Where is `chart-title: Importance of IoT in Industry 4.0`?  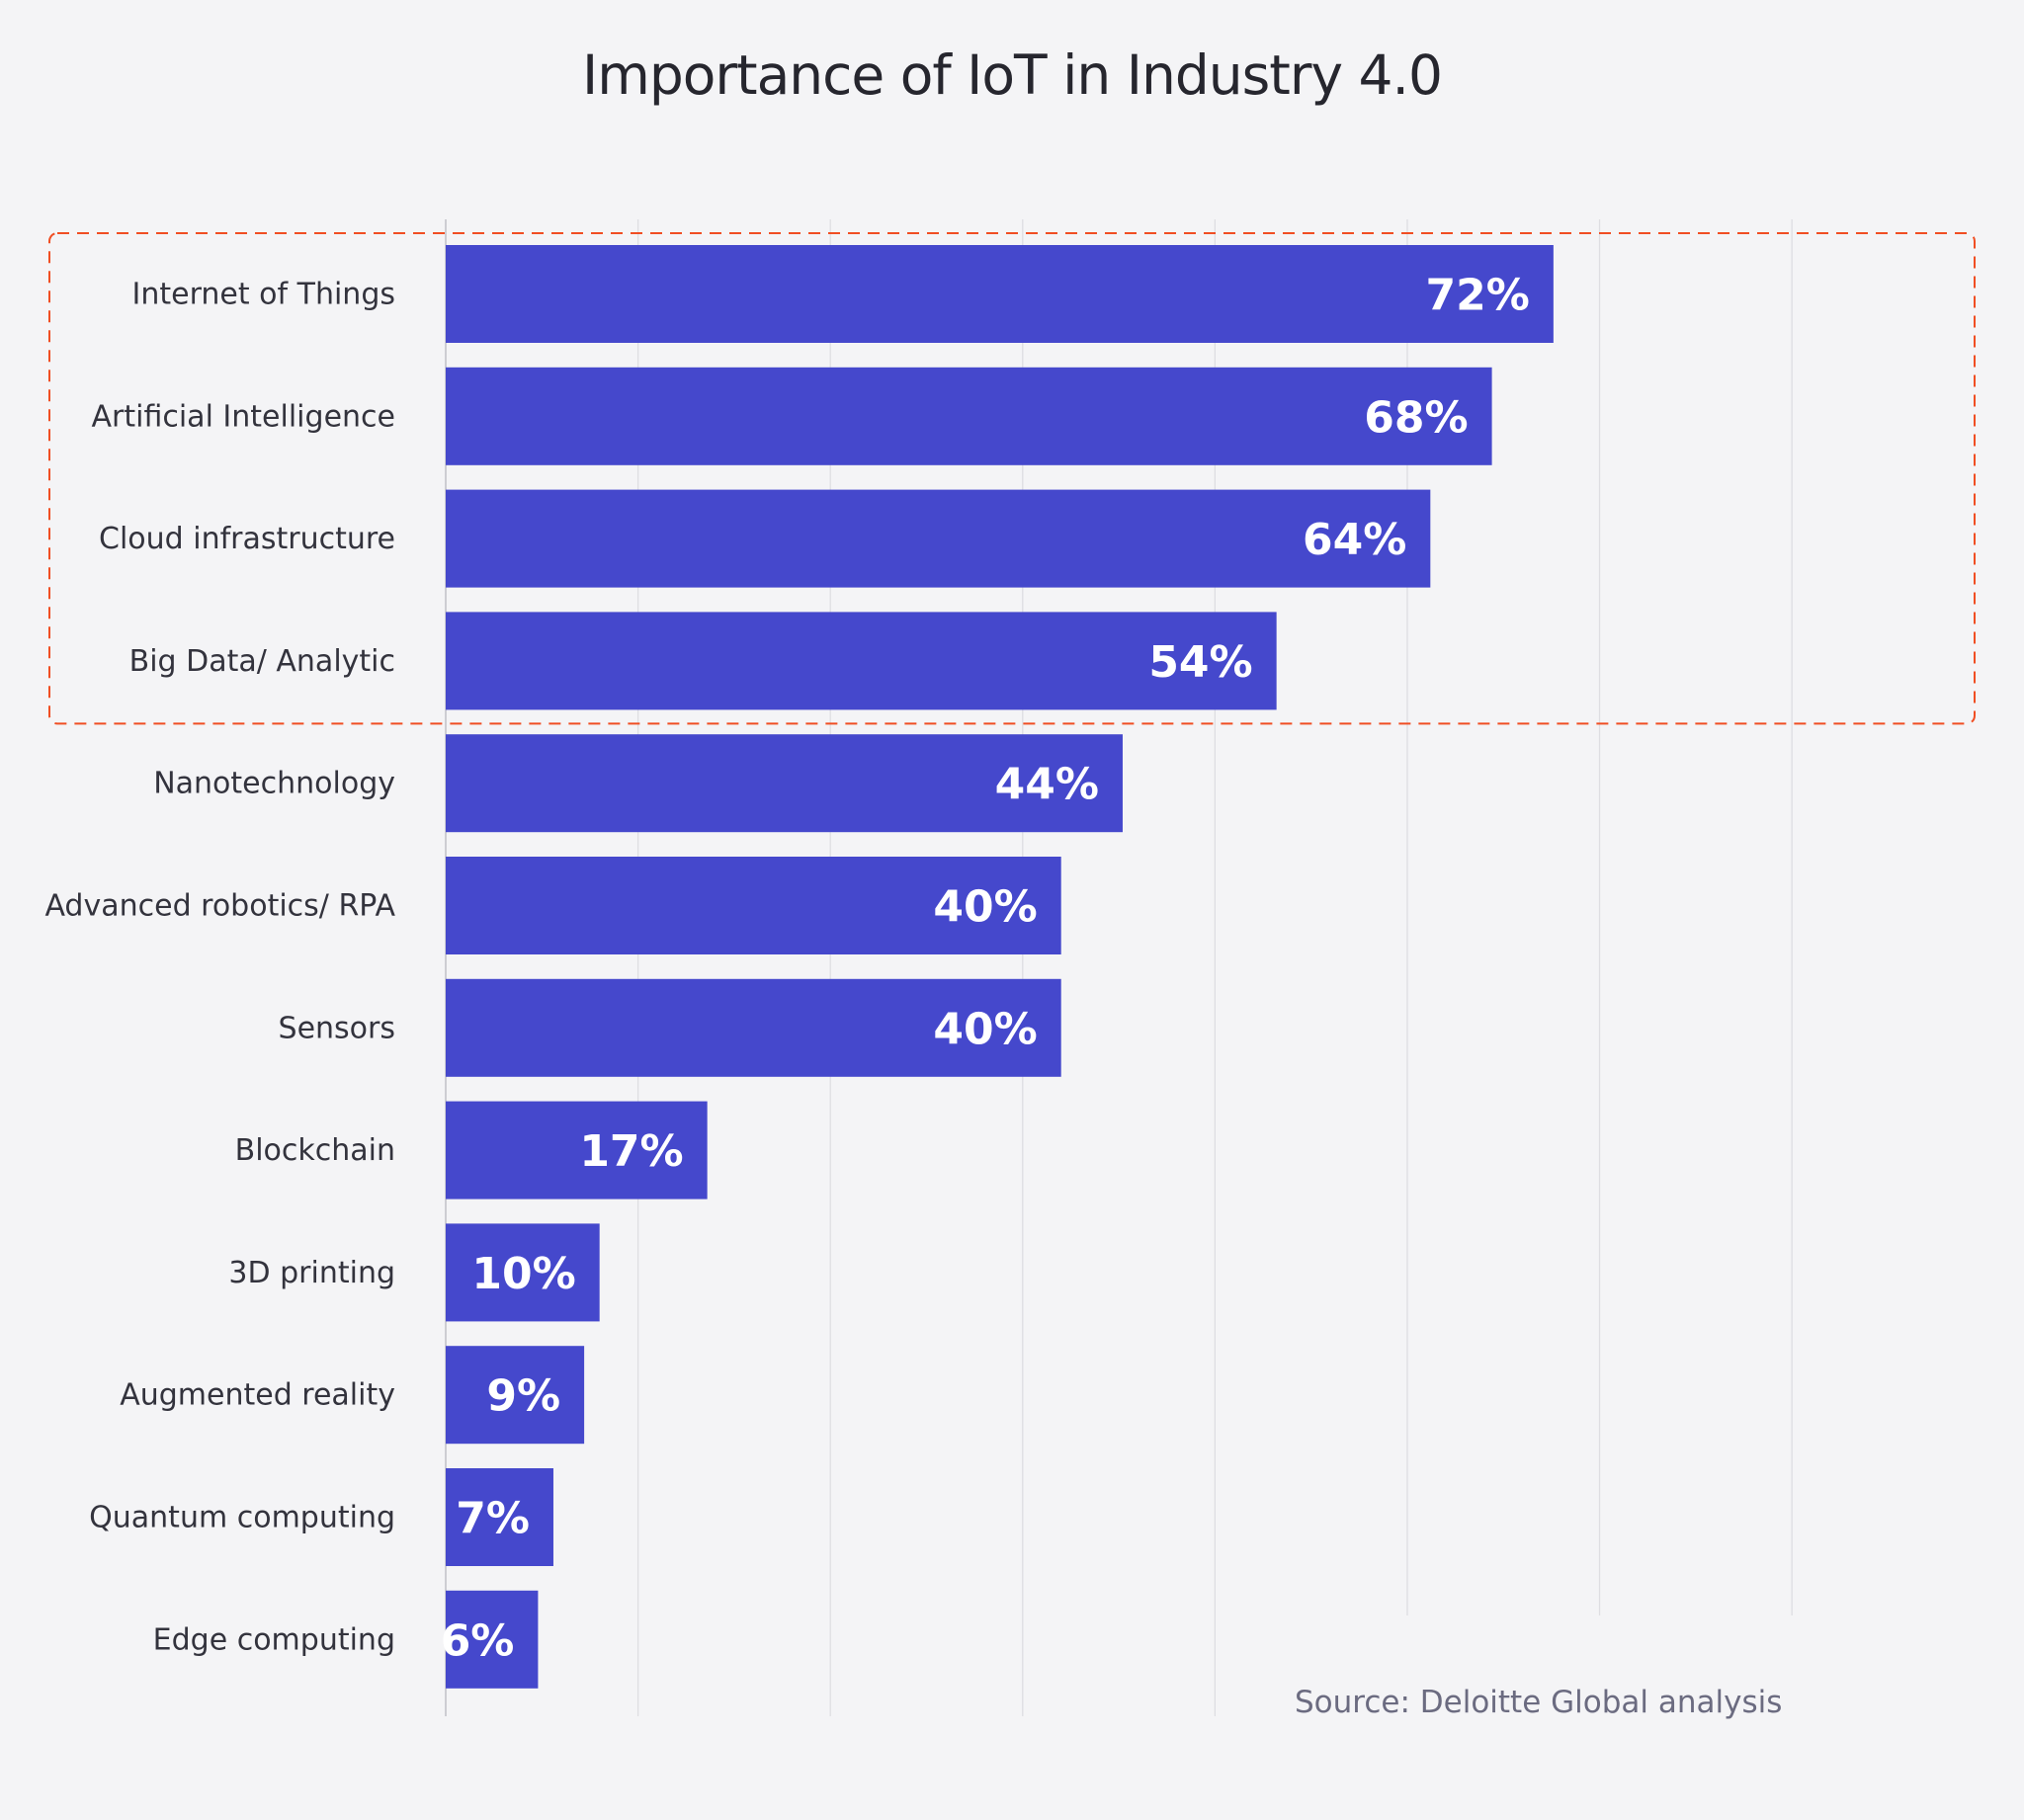
chart-title: Importance of IoT in Industry 4.0 is located at coordinates (1012, 75).